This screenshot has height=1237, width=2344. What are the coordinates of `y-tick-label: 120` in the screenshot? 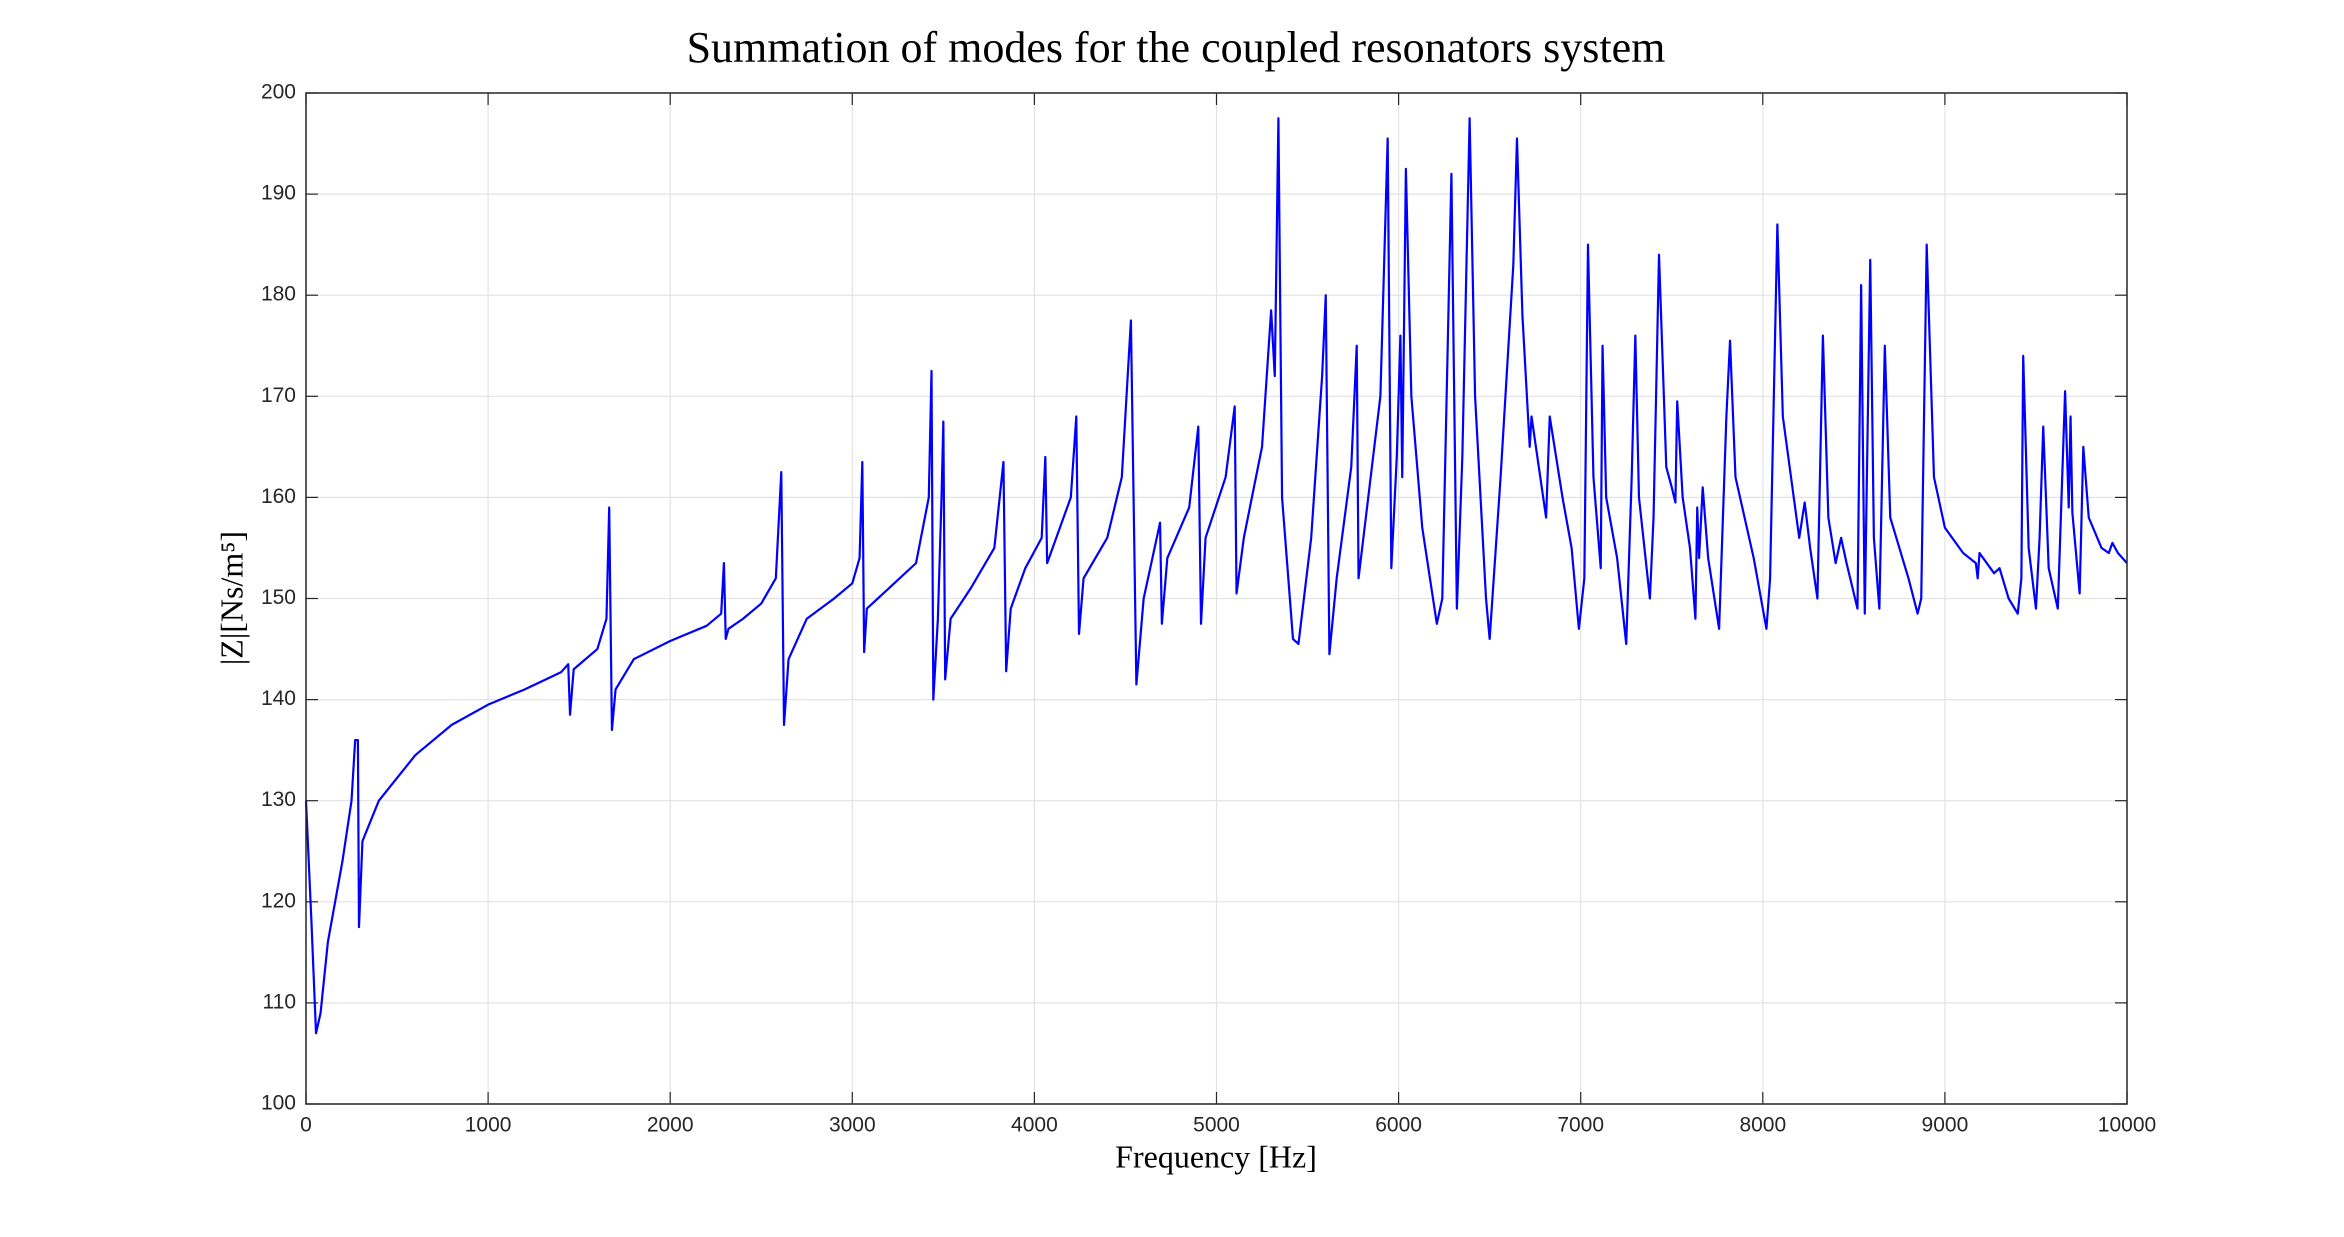 It's located at (278, 900).